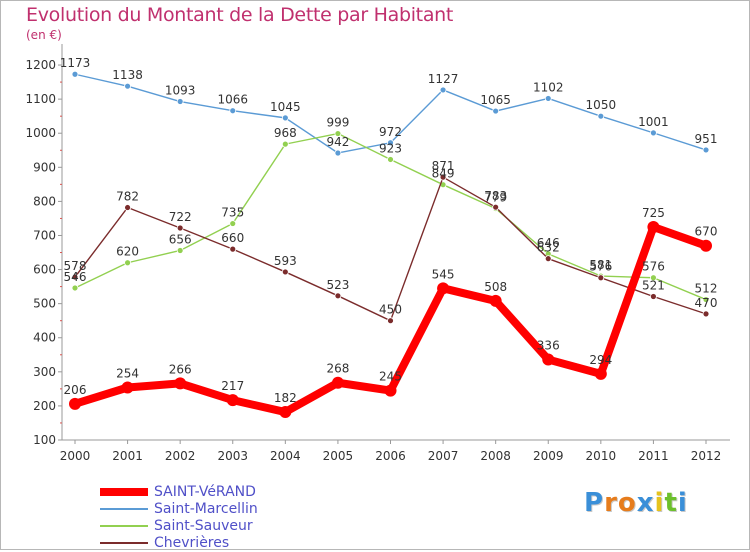 The image size is (750, 552). I want to click on x-tick-label: 2001, so click(127, 456).